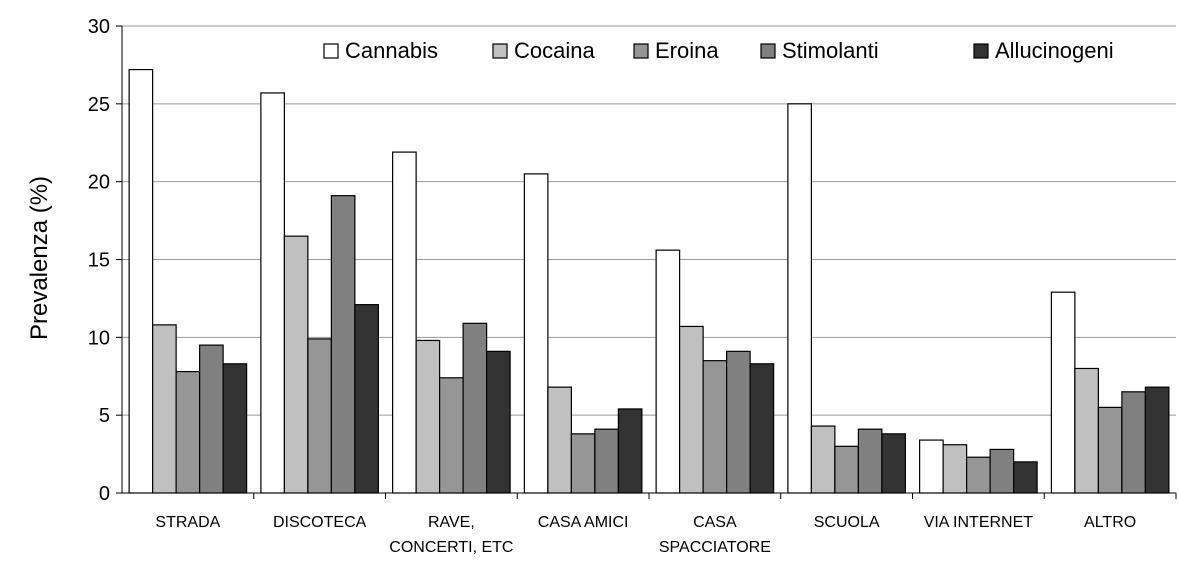 This screenshot has width=1179, height=563. I want to click on category-label: CASA AMICI, so click(583, 522).